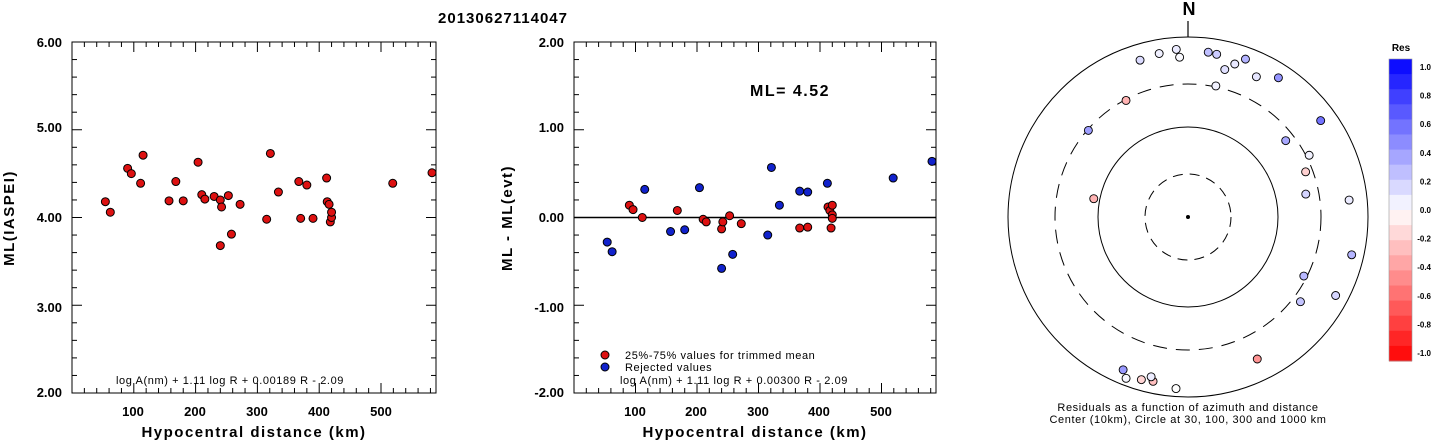  Describe the element at coordinates (1424, 296) in the screenshot. I see `colorbar-tick-label: -0.6` at that location.